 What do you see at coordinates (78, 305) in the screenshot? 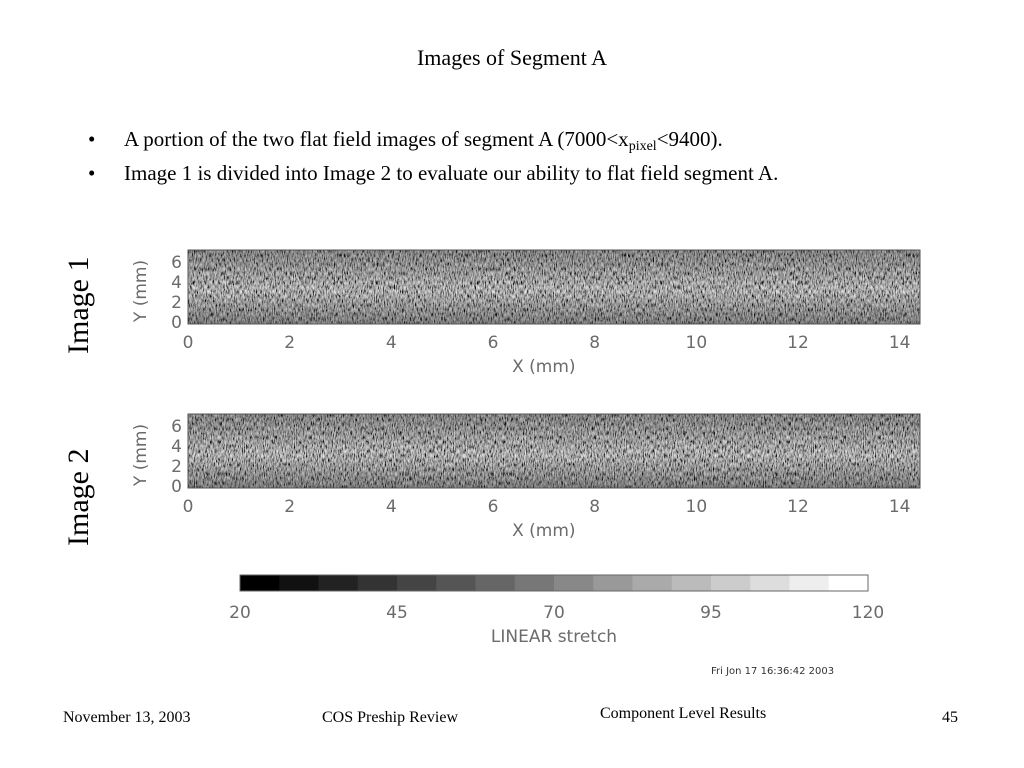
I see `image-1-label: Image 1` at bounding box center [78, 305].